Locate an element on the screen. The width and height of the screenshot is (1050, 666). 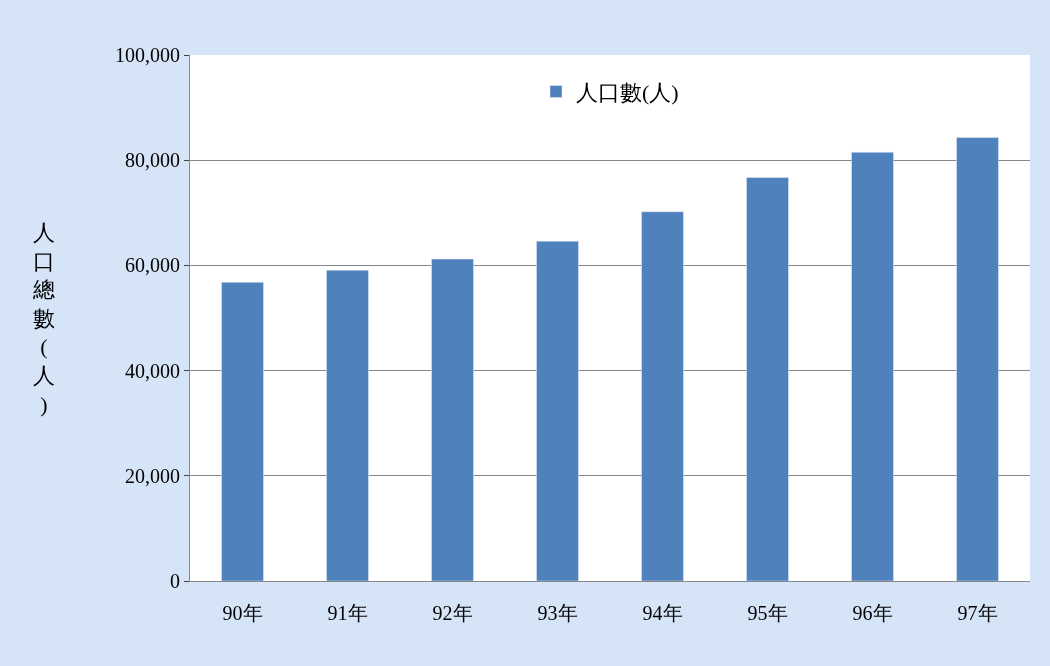
legend-label: 人口數(人) is located at coordinates (627, 93).